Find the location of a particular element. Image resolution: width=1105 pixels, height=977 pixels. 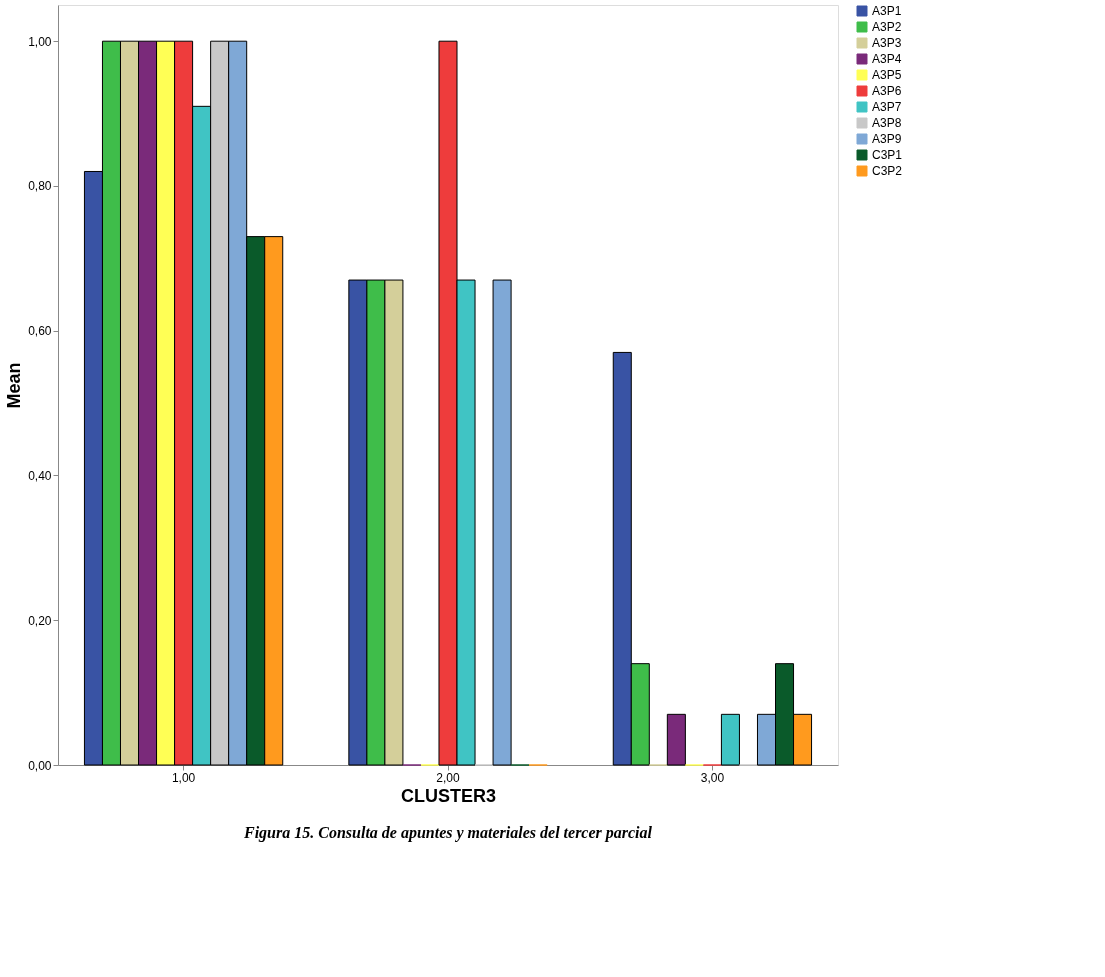

legend-label: C3P2 is located at coordinates (887, 171).